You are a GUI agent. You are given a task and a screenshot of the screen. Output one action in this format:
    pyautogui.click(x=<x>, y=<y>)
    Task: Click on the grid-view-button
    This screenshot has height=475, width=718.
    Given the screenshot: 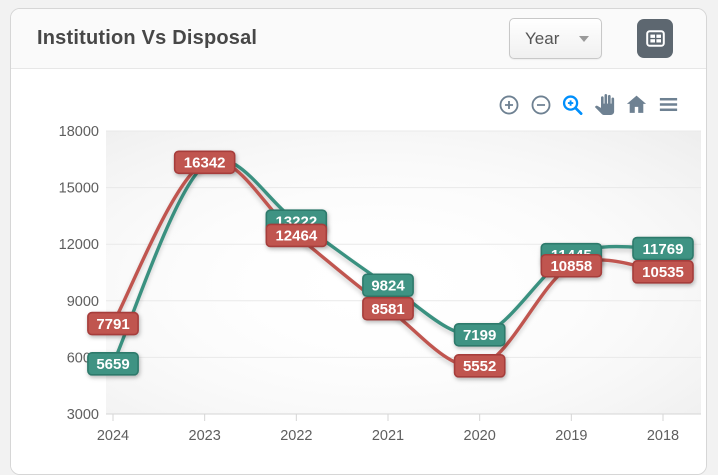 What is the action you would take?
    pyautogui.click(x=655, y=38)
    